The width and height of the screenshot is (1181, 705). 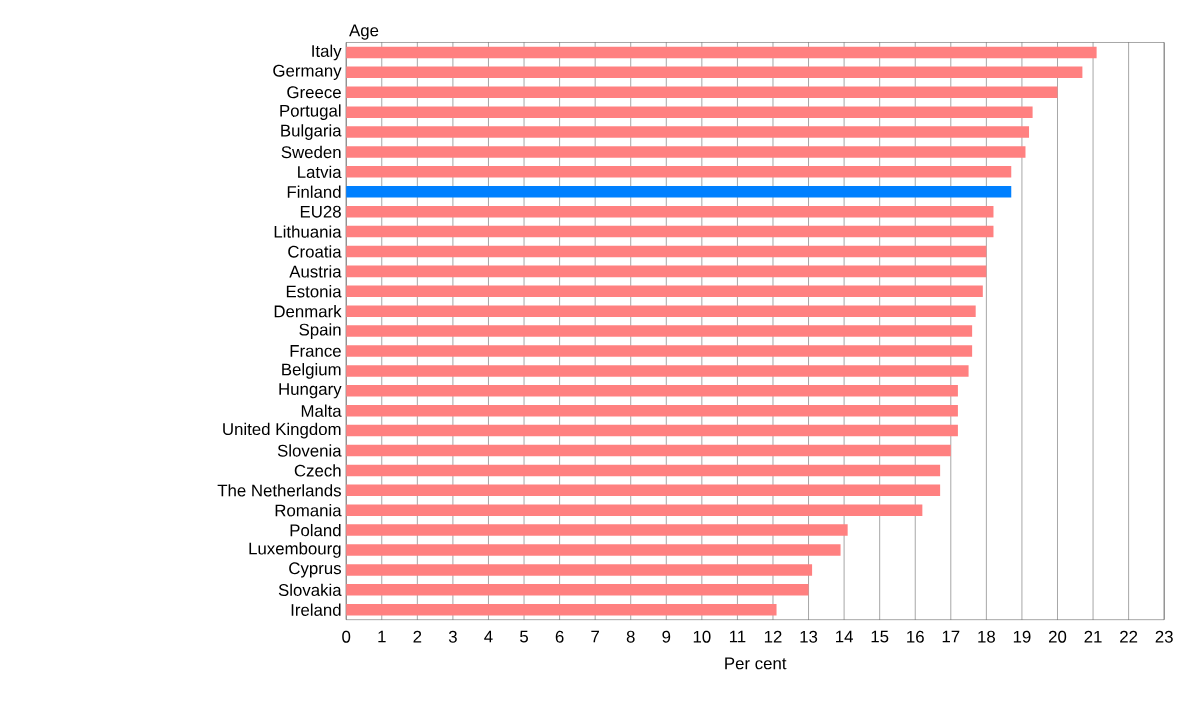 What do you see at coordinates (915, 636) in the screenshot?
I see `x-tick-label: 16` at bounding box center [915, 636].